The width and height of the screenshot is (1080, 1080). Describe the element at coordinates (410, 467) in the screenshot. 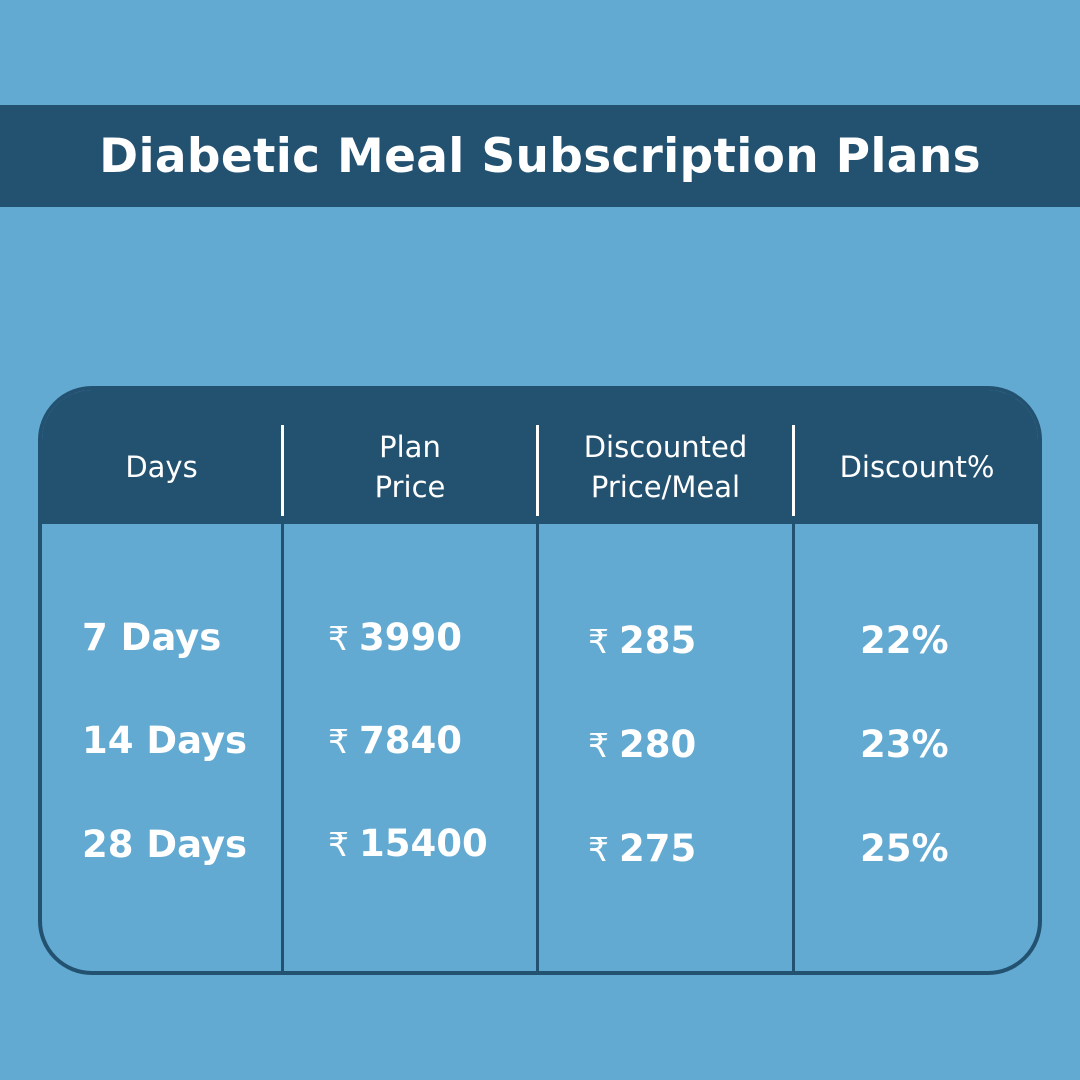

I see `header-plan-price: Plan Price` at that location.